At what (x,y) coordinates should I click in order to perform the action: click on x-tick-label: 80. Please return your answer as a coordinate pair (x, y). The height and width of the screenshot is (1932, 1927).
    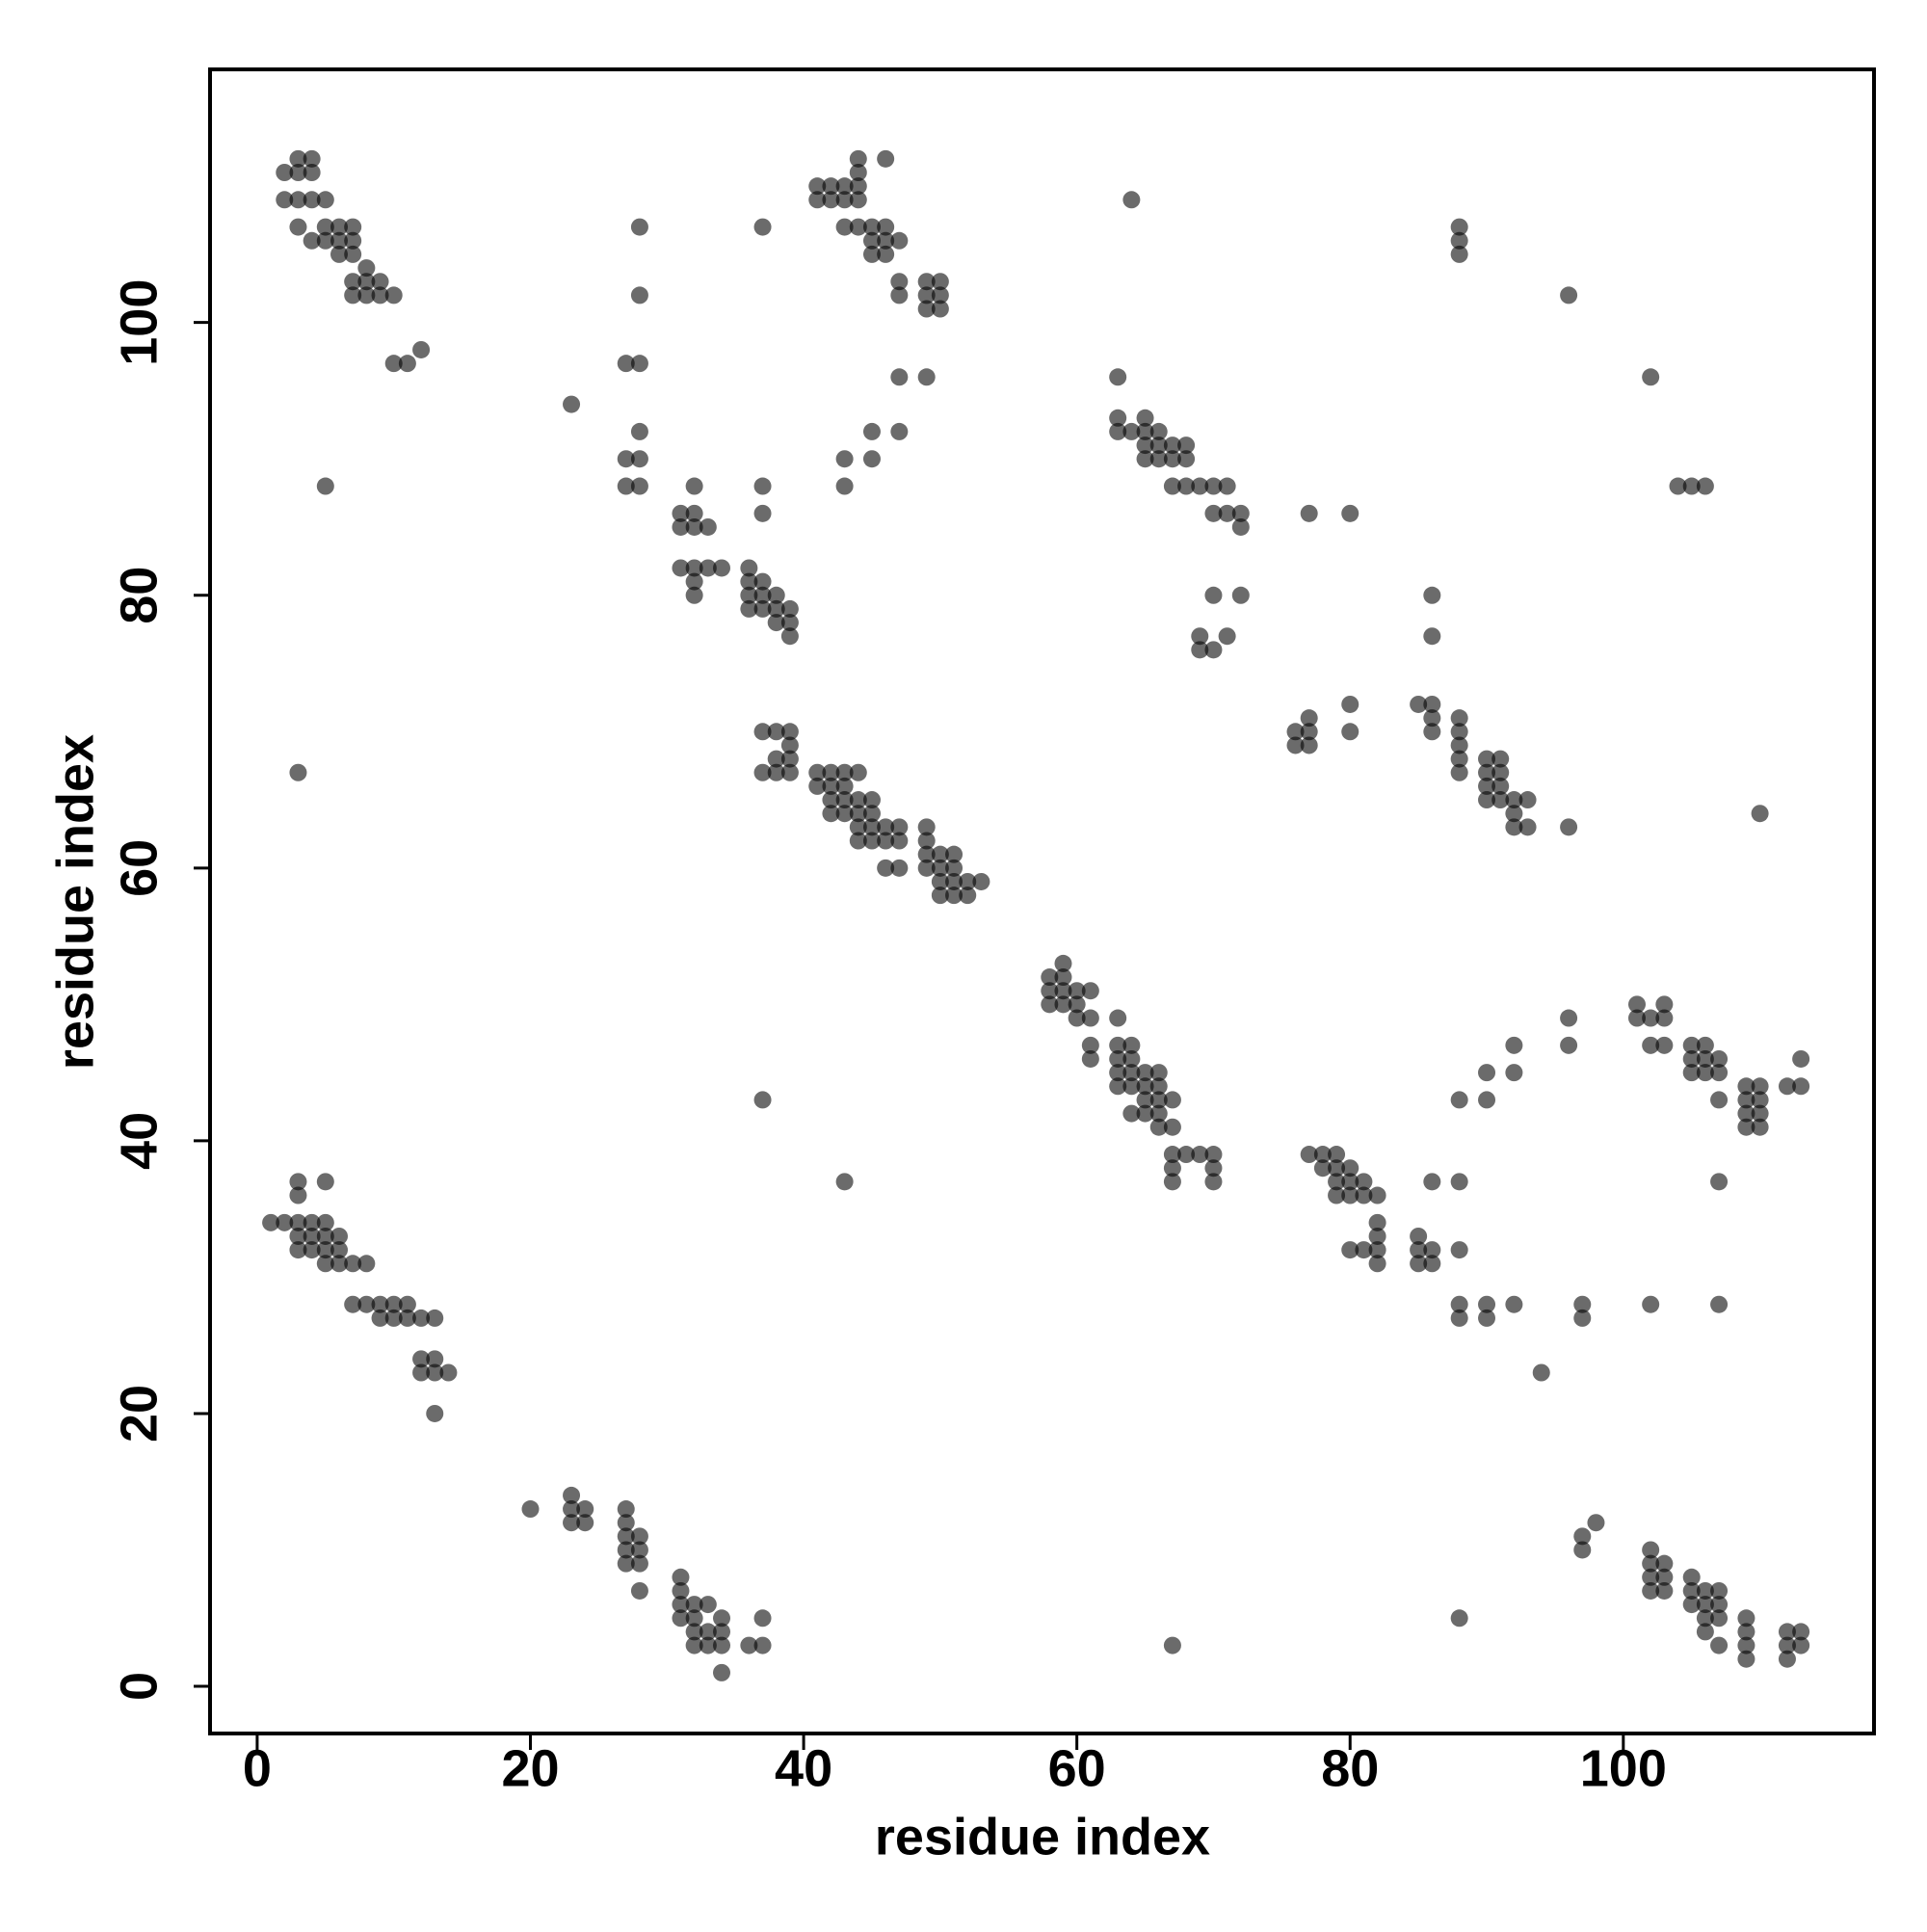
    Looking at the image, I should click on (1350, 1768).